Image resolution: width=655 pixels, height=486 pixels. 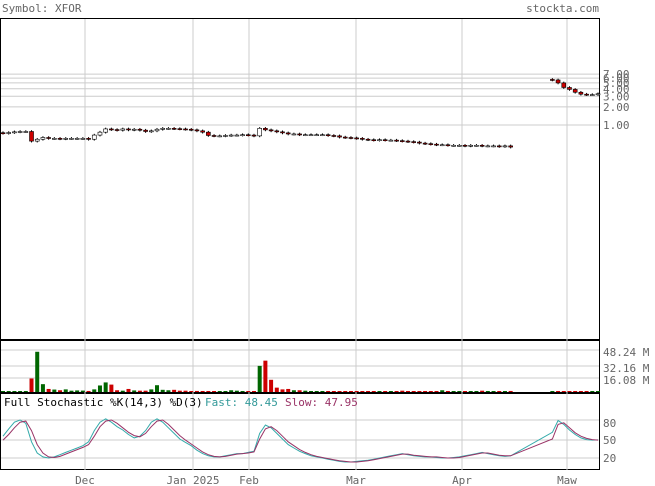 I want to click on stochastic-slow-line, so click(x=300, y=441).